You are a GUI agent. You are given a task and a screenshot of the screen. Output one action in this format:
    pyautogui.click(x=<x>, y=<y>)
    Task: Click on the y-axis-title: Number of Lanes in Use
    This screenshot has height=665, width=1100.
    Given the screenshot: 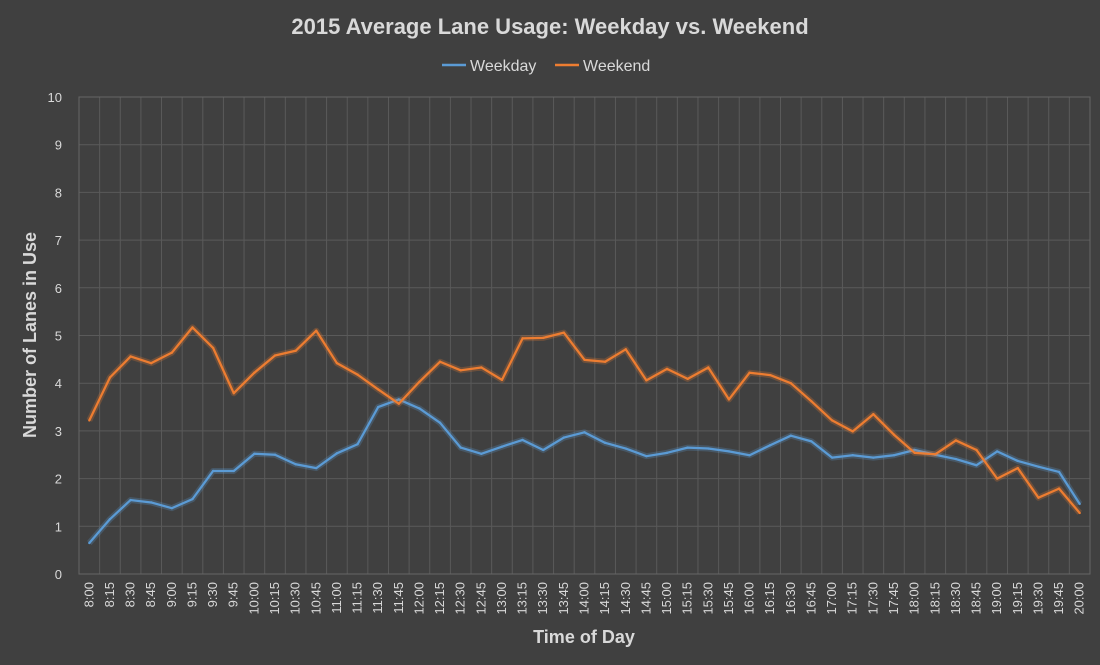 What is the action you would take?
    pyautogui.click(x=30, y=335)
    